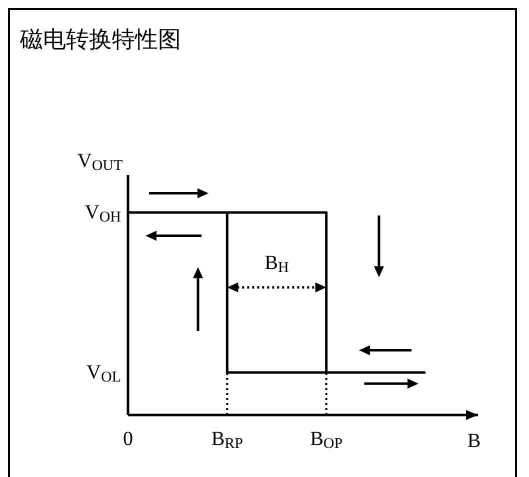 This screenshot has width=529, height=477. What do you see at coordinates (100, 40) in the screenshot?
I see `chart-title: 磁电转换特性图` at bounding box center [100, 40].